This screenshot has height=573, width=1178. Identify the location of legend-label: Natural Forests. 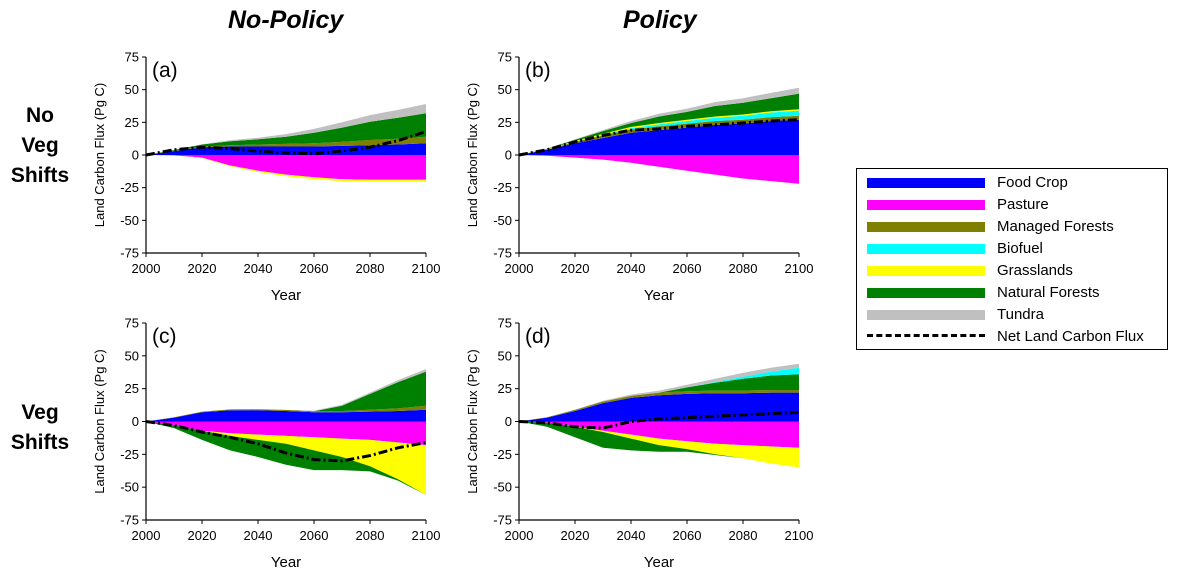
(1048, 292).